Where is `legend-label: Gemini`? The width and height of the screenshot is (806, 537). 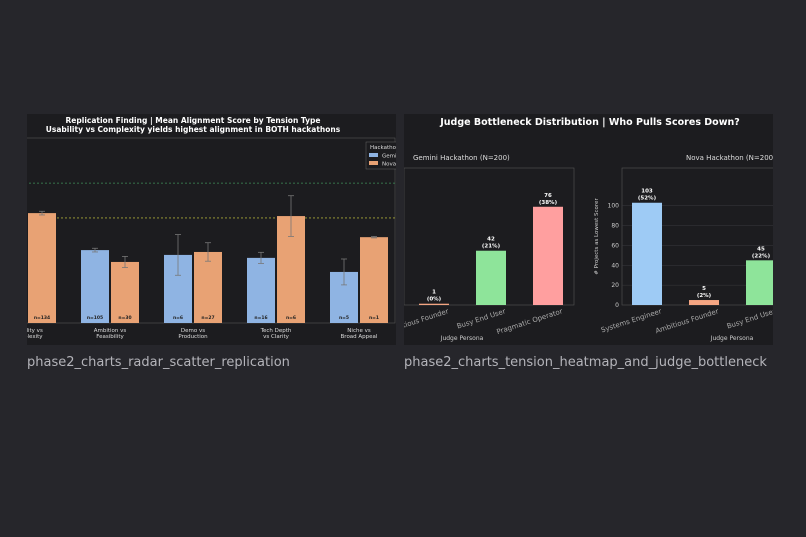
legend-label: Gemini is located at coordinates (389, 157).